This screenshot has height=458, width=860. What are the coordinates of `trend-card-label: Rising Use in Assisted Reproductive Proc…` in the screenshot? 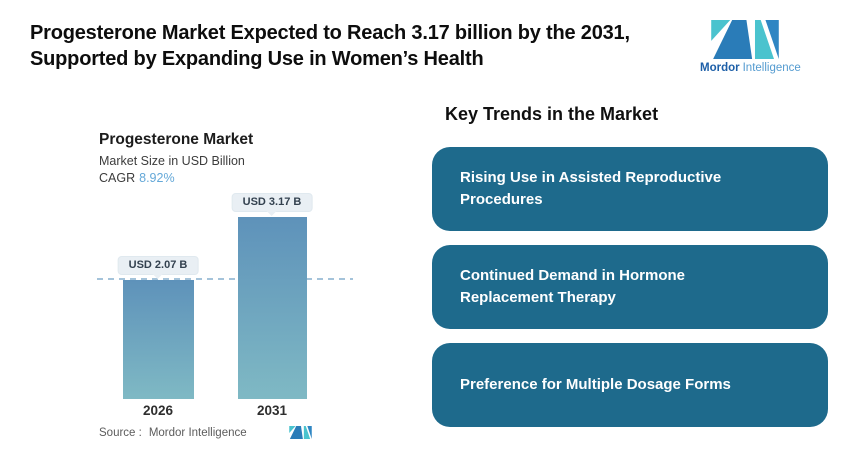 It's located at (591, 188).